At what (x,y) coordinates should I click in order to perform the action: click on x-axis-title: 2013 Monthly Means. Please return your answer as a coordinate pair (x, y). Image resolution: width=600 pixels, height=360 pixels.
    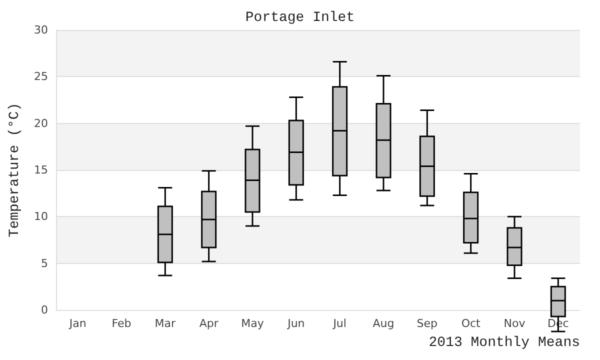
    Looking at the image, I should click on (504, 343).